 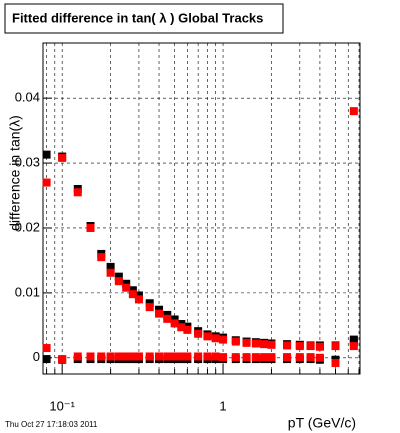 What do you see at coordinates (27, 226) in the screenshot?
I see `y-tick-label: 0.02` at bounding box center [27, 226].